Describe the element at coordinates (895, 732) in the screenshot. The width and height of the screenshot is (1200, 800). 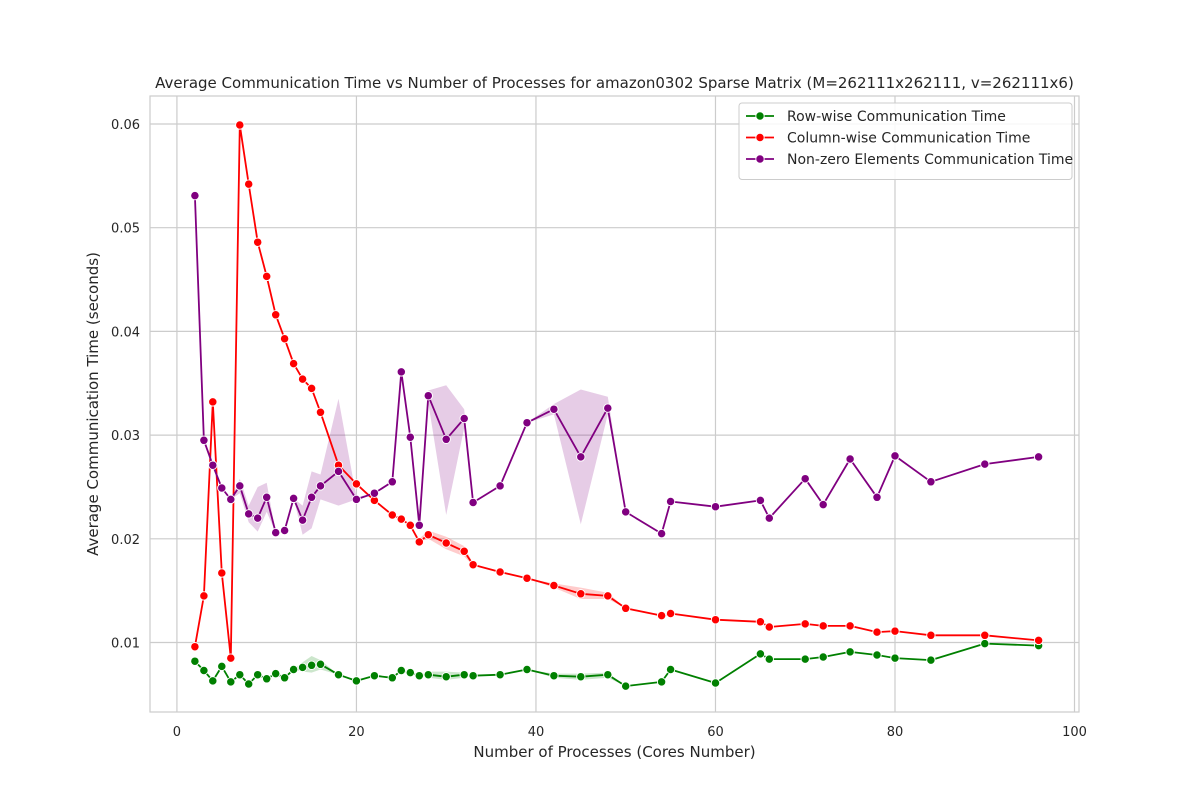
I see `x-tick-label: 80` at that location.